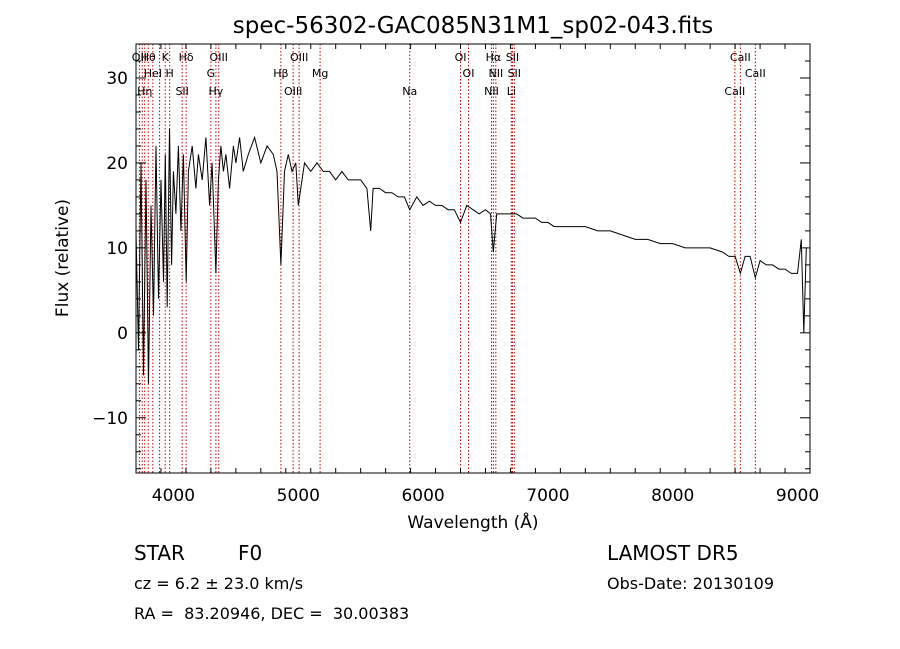  What do you see at coordinates (170, 73) in the screenshot?
I see `line-marker-label: H` at bounding box center [170, 73].